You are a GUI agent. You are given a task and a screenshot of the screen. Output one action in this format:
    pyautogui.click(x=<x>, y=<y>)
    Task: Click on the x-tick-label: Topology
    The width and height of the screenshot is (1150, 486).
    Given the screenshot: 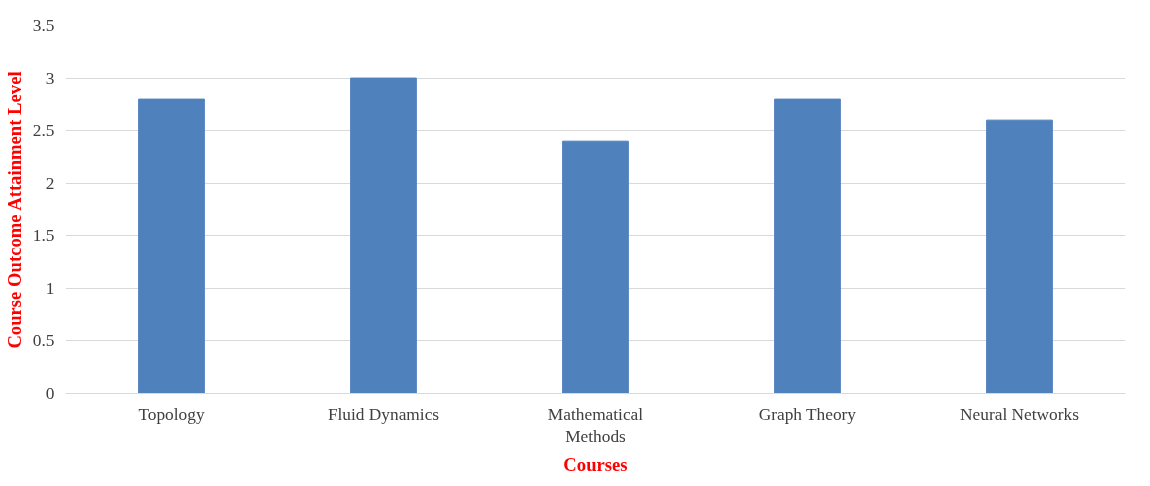 What is the action you would take?
    pyautogui.click(x=171, y=414)
    